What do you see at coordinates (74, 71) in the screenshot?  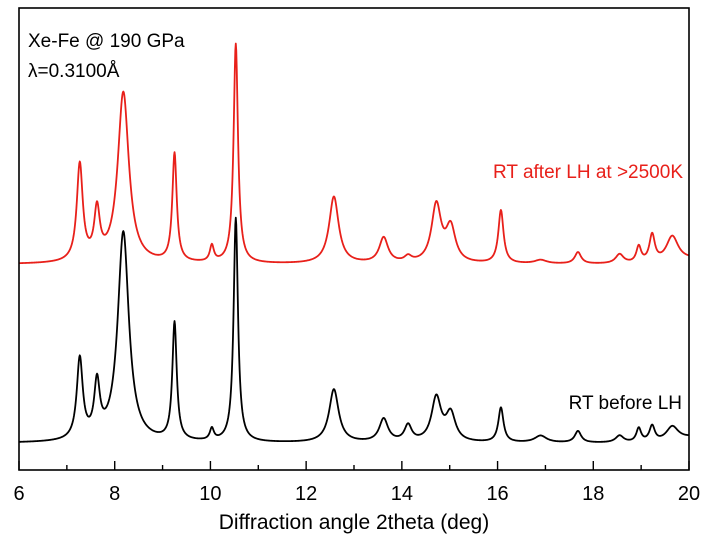 I see `wavelength-annotation: λ=0.3100Å` at bounding box center [74, 71].